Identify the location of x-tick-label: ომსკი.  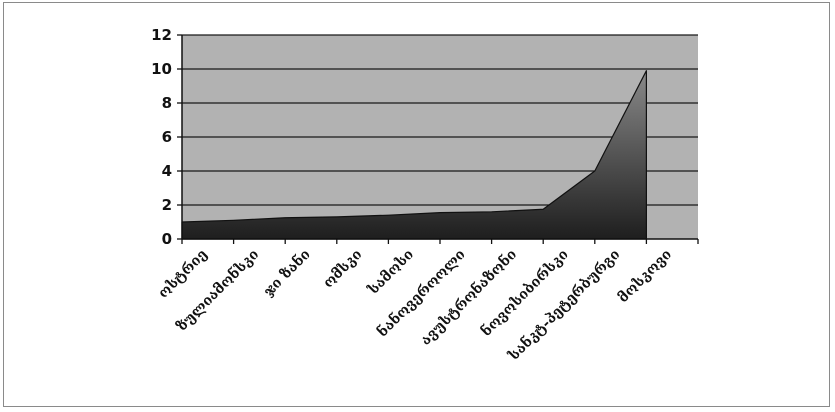
(342, 269).